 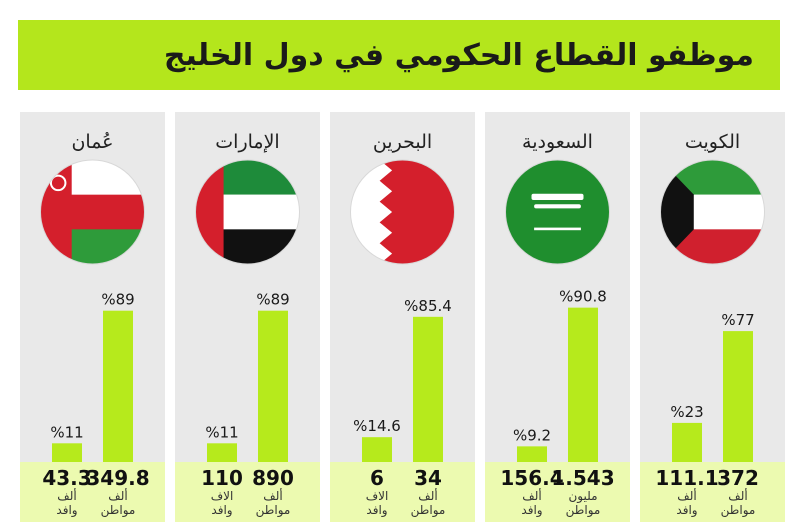 I want to click on count-citizens: 890, so click(x=273, y=478).